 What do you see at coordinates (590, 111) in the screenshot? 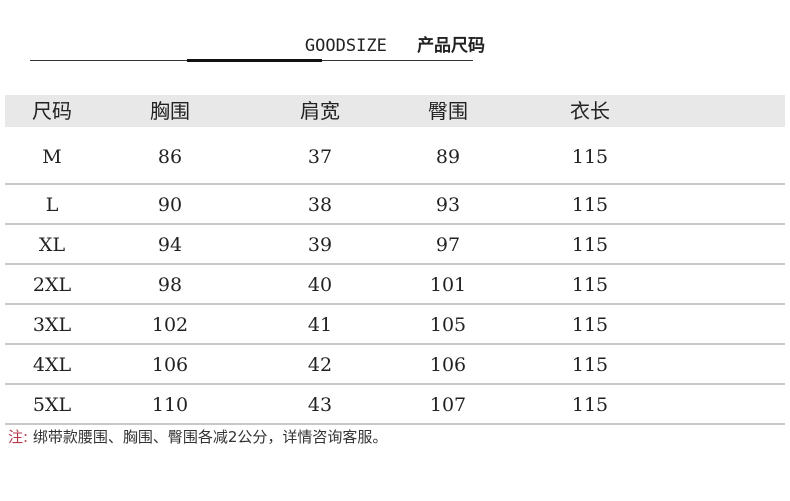
I see `header-length: 衣长` at bounding box center [590, 111].